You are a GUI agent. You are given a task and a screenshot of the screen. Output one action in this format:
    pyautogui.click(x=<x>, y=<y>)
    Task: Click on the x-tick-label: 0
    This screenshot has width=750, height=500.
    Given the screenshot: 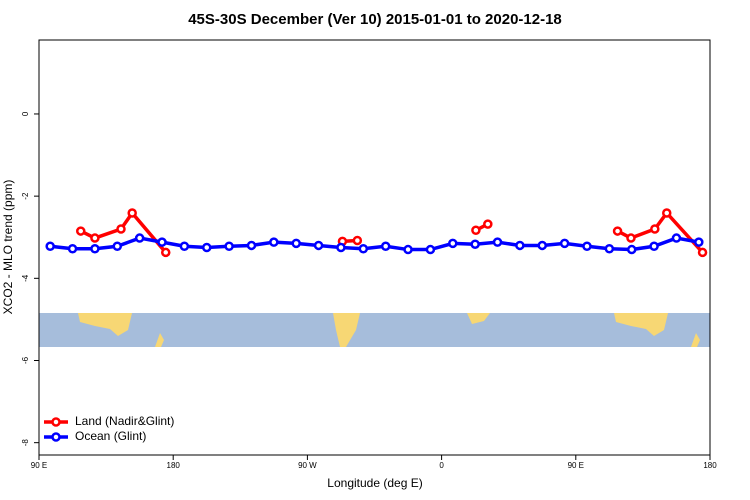 What is the action you would take?
    pyautogui.click(x=441, y=465)
    